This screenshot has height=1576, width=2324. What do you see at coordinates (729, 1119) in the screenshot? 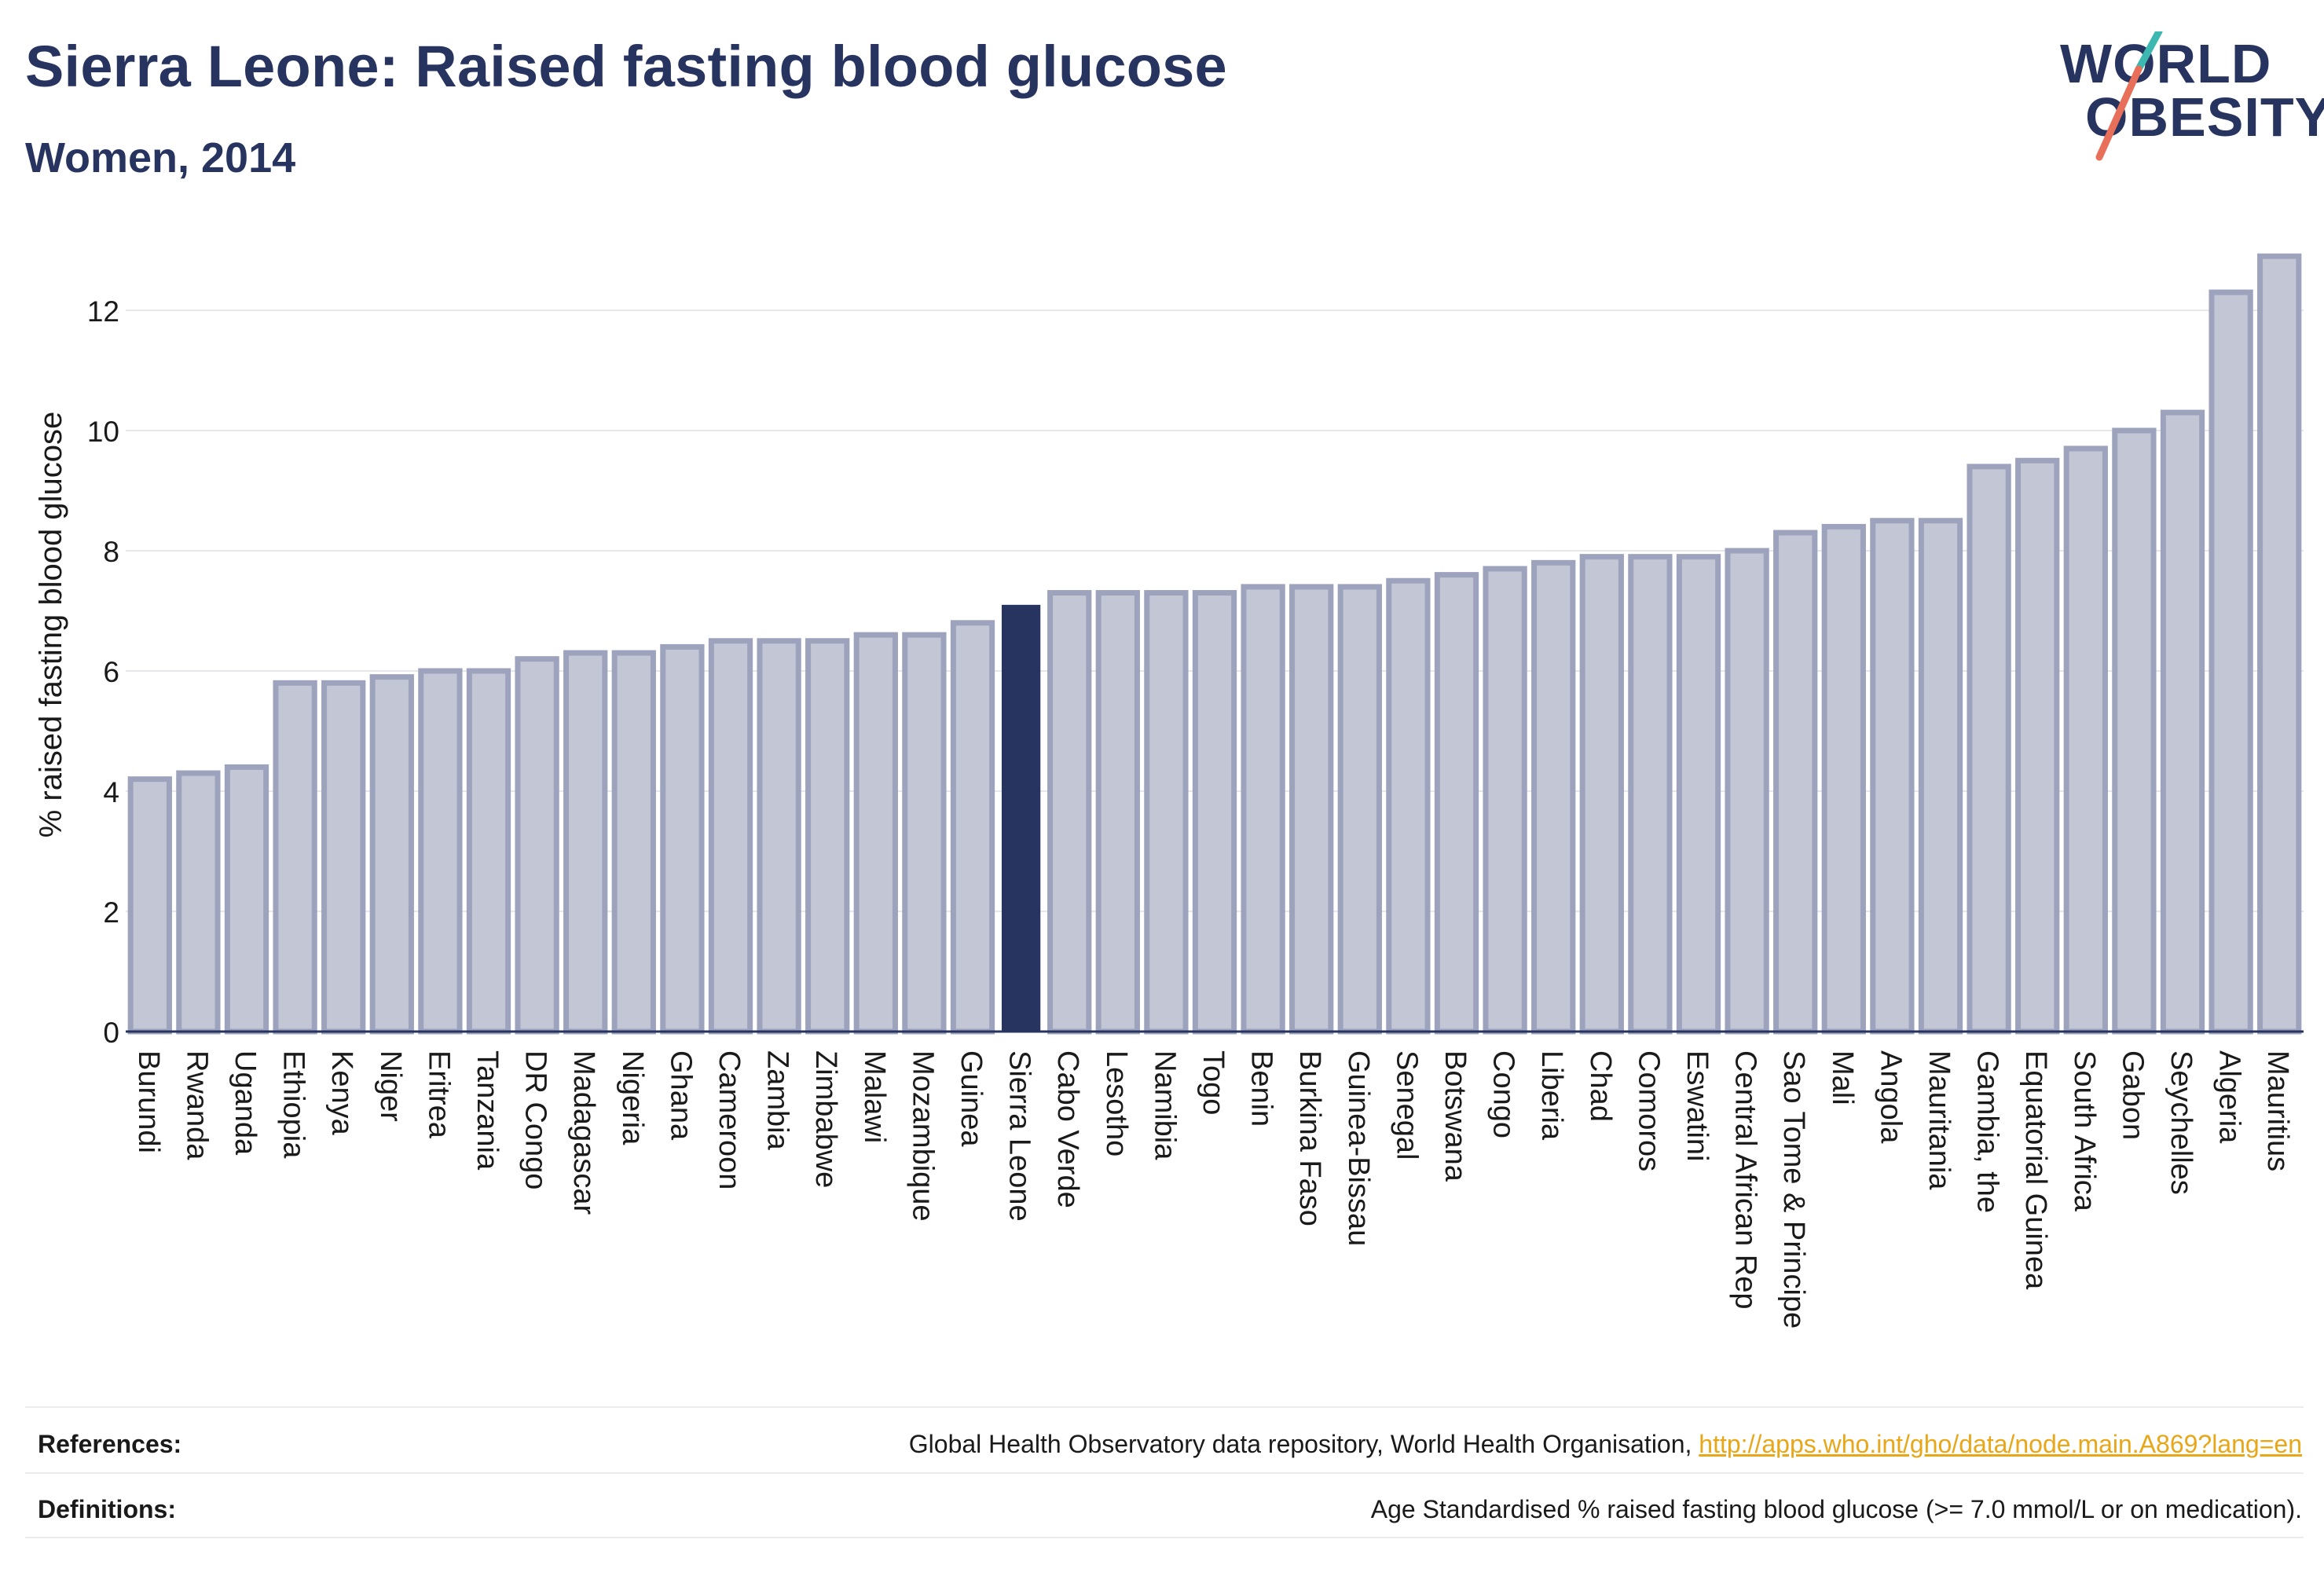
I see `x-tick-label: Cameroon` at bounding box center [729, 1119].